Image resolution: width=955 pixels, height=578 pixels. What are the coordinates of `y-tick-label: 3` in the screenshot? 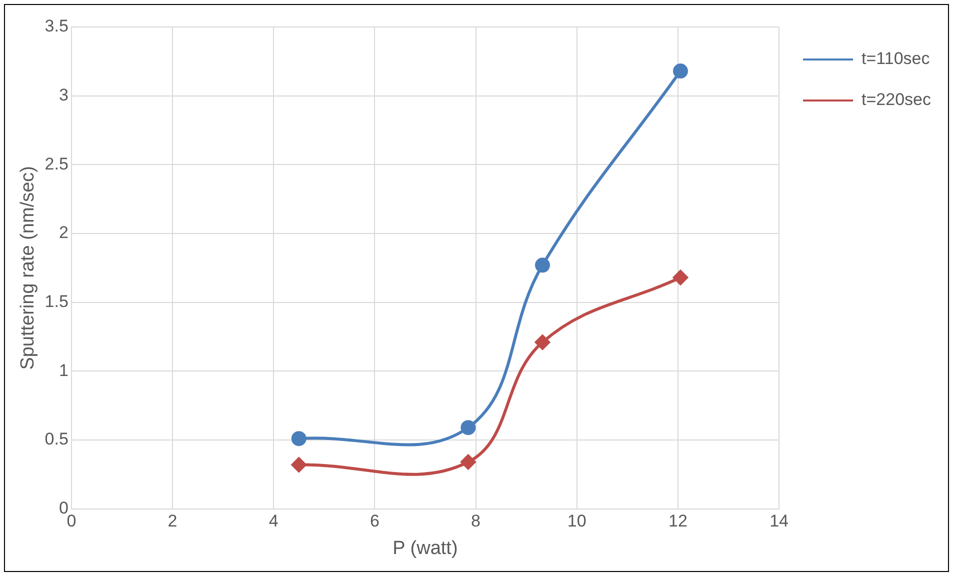 It's located at (63, 95).